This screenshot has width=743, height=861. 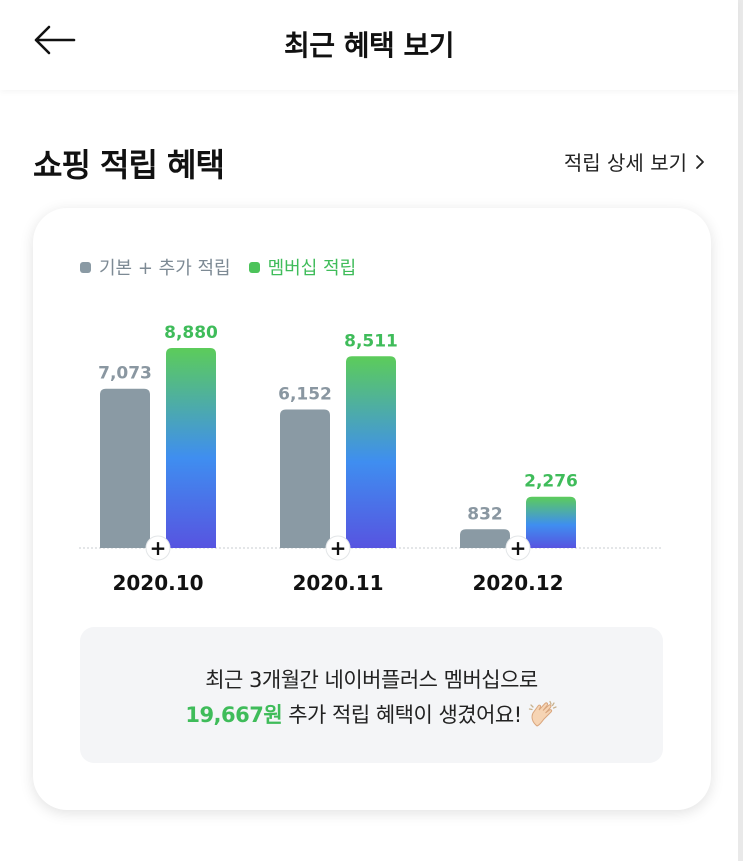 I want to click on legend-label-base: 기본 + 추가 적립, so click(x=165, y=268).